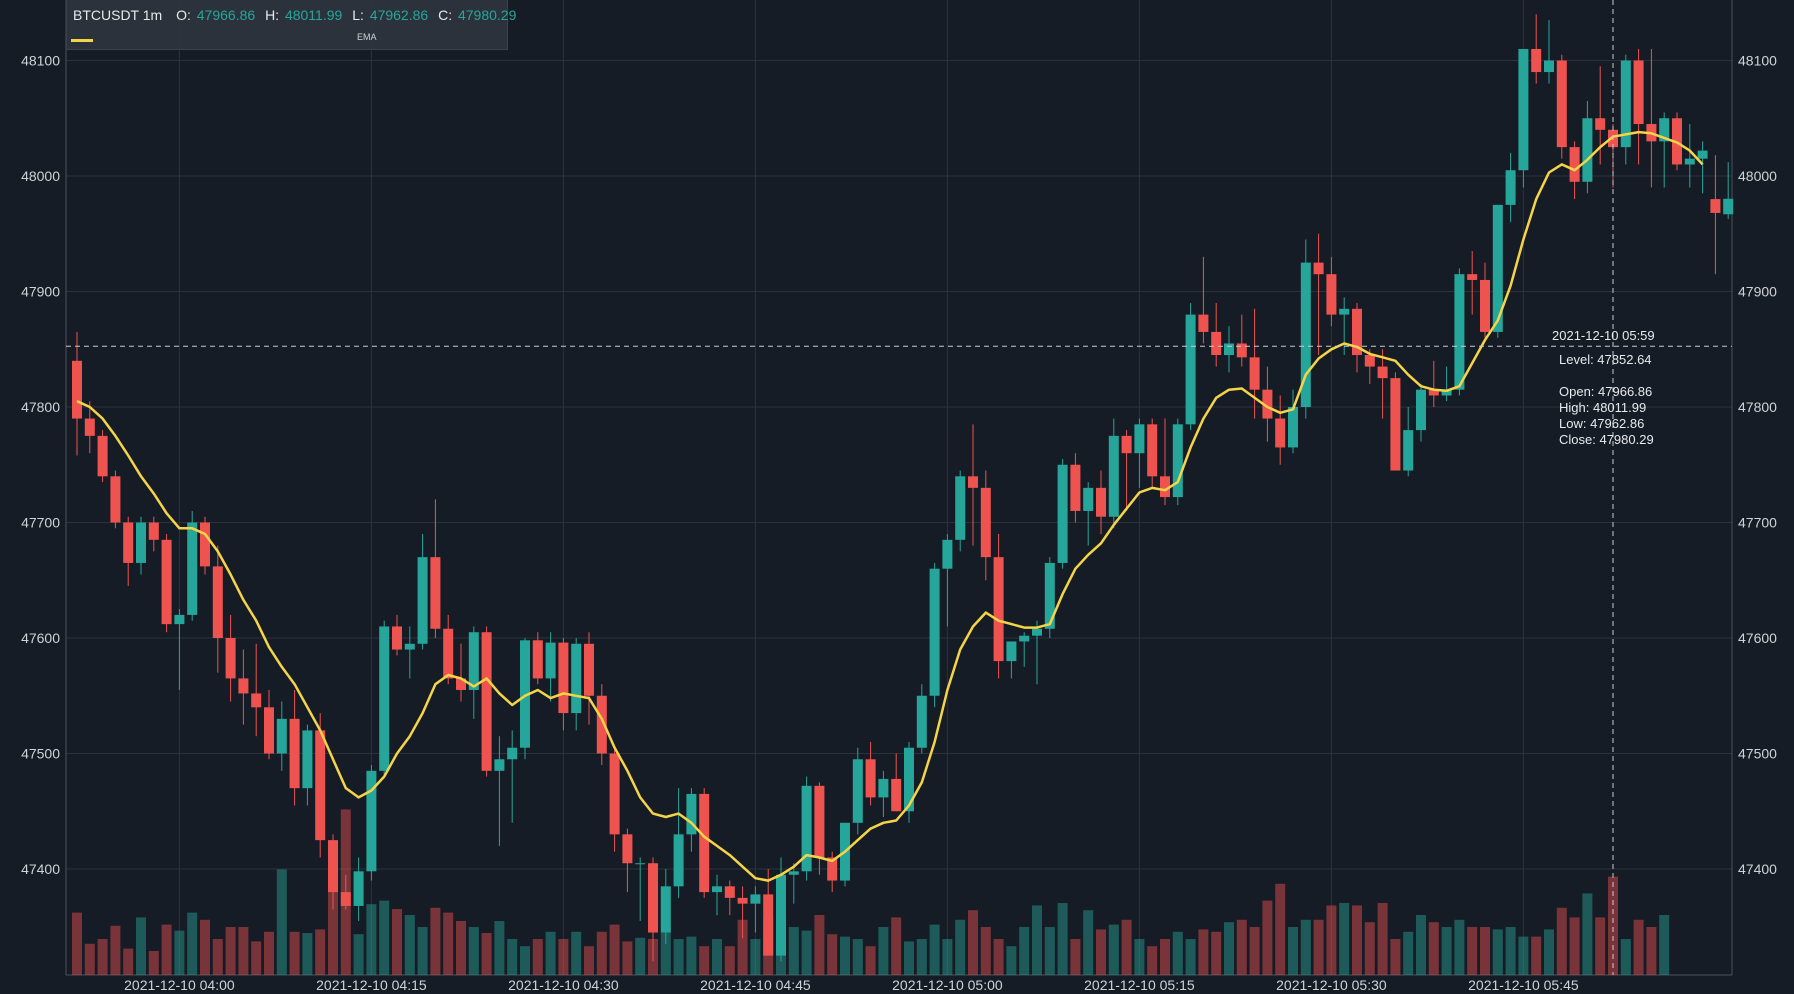 The image size is (1794, 994). I want to click on y-tick-label-left: 47900, so click(40, 292).